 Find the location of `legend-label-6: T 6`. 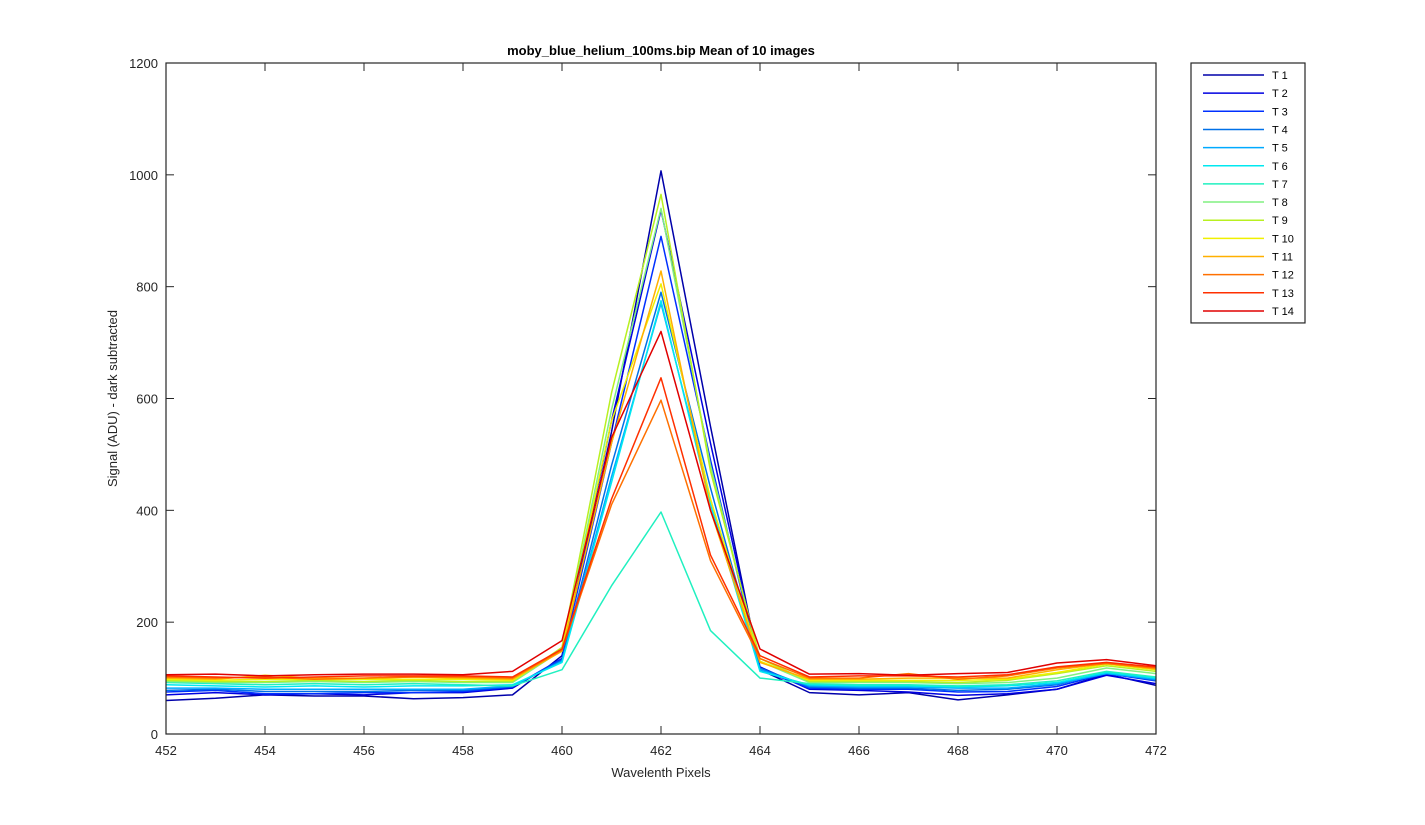

legend-label-6: T 6 is located at coordinates (1280, 167).